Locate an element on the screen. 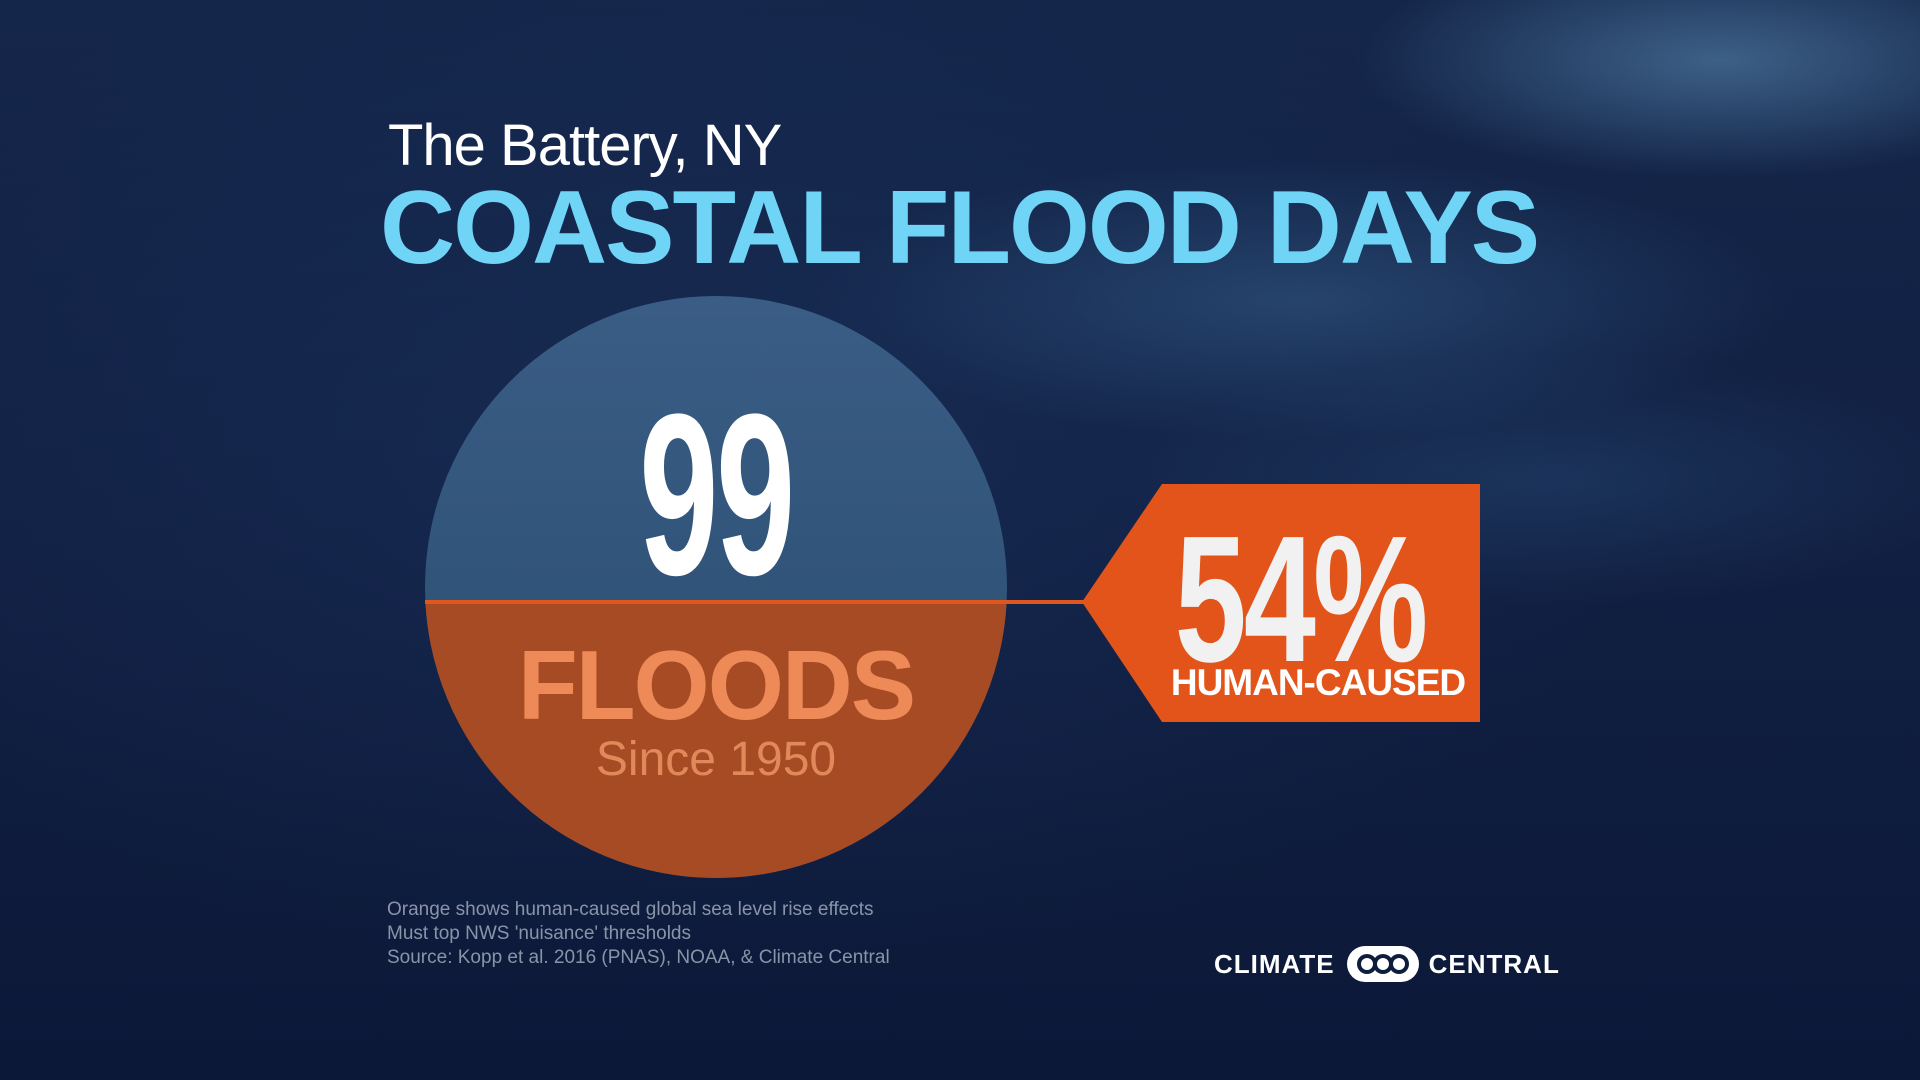 Image resolution: width=1920 pixels, height=1080 pixels. connector-line is located at coordinates (755, 602).